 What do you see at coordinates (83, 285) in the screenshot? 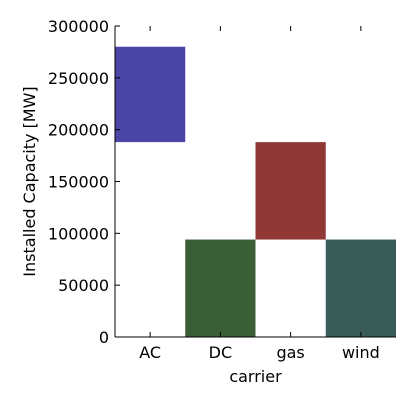
I see `y-tick-label: 50000` at bounding box center [83, 285].